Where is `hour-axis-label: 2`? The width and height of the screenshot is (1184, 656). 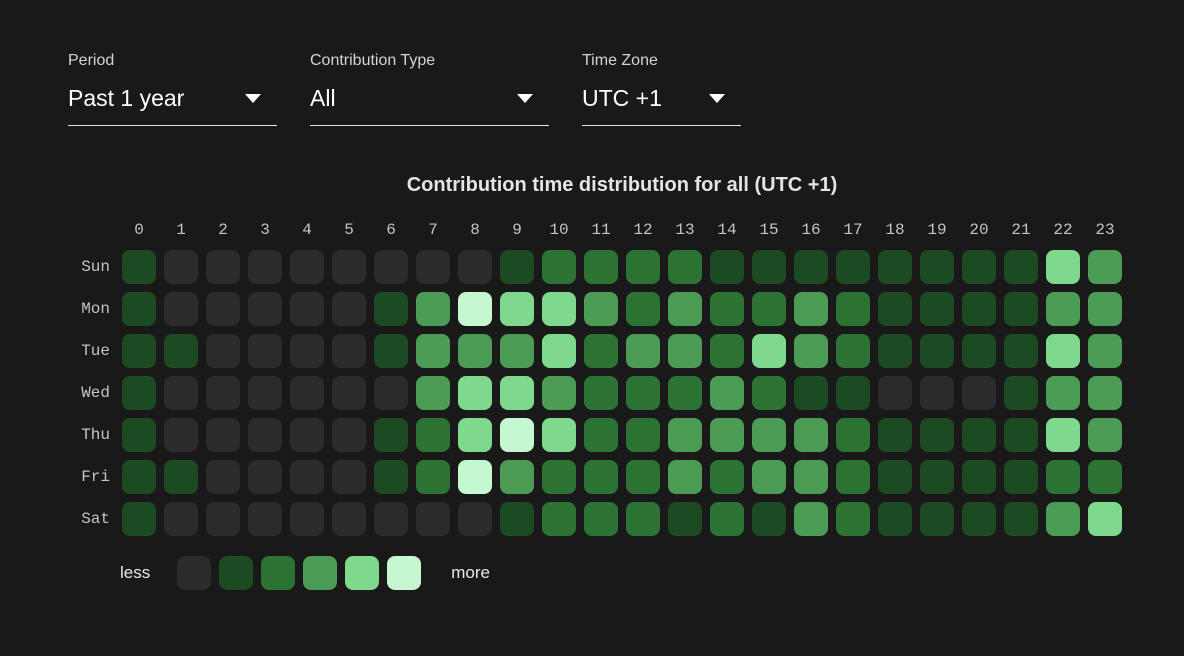 hour-axis-label: 2 is located at coordinates (223, 230).